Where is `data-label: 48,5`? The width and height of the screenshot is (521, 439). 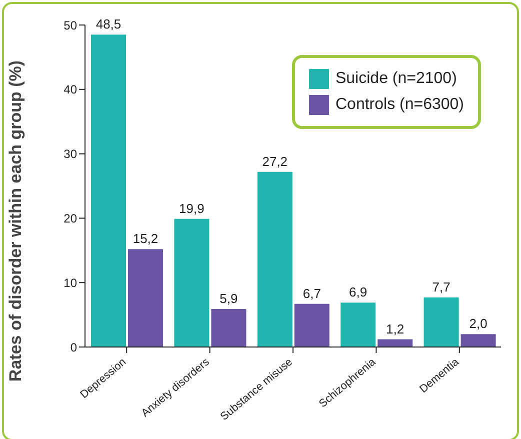
data-label: 48,5 is located at coordinates (109, 24).